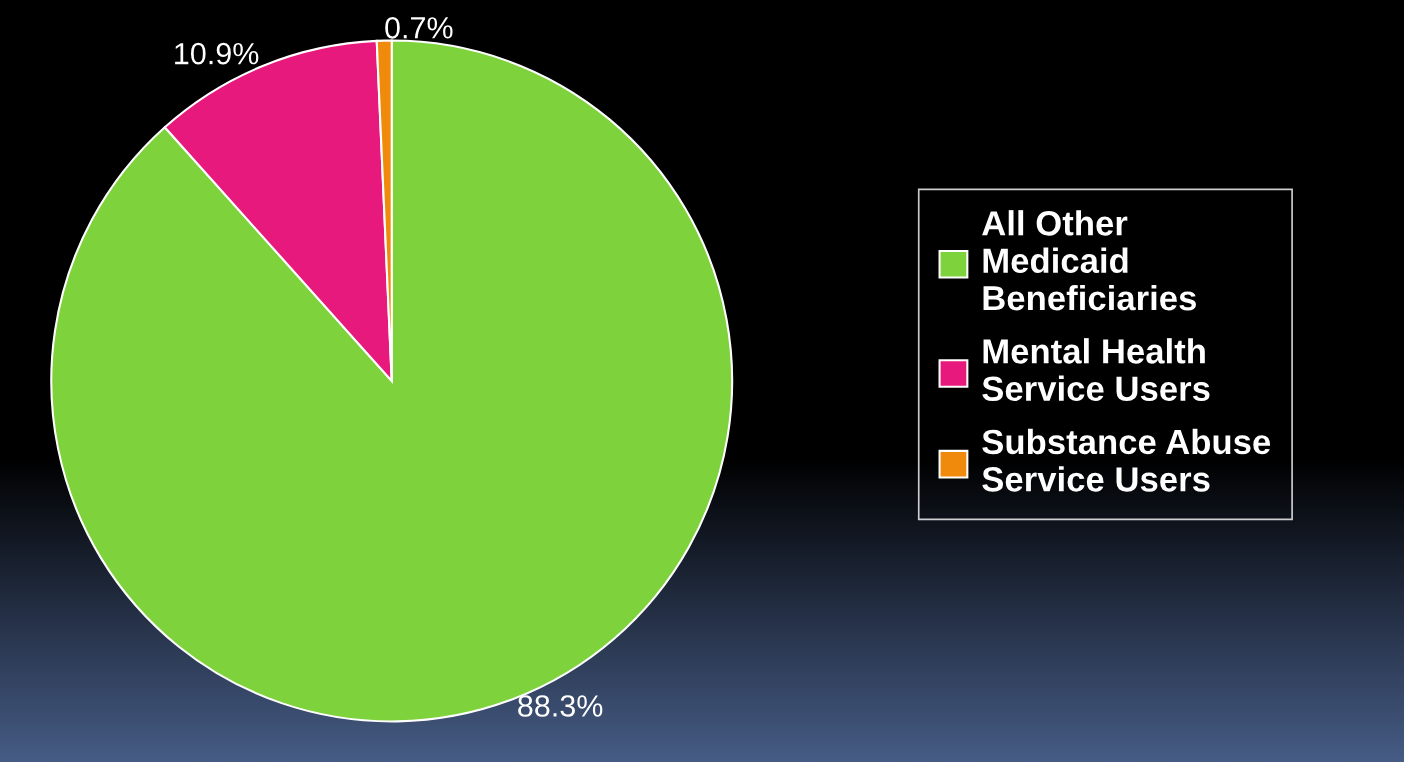 The height and width of the screenshot is (762, 1404). Describe the element at coordinates (560, 706) in the screenshot. I see `data-label: 88.3%` at that location.